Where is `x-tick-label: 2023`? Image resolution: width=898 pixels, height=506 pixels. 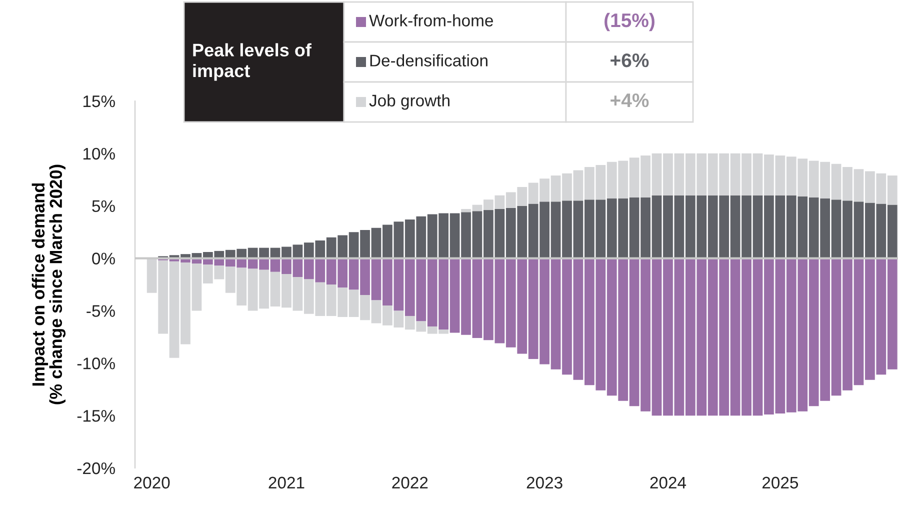
x-tick-label: 2023 is located at coordinates (544, 482).